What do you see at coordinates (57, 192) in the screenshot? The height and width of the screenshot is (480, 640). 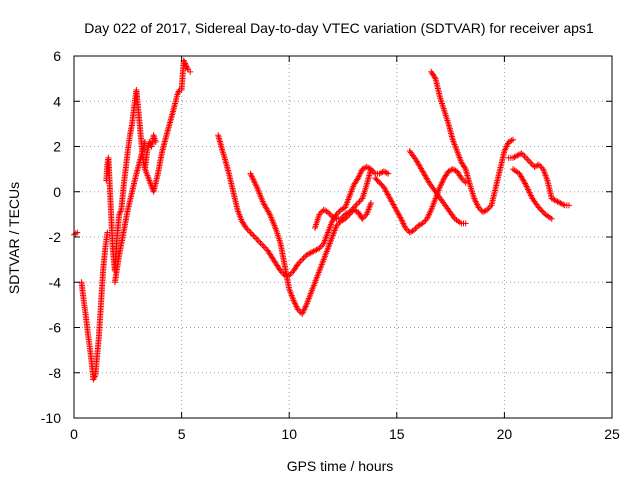 I see `y-tick-label: 0` at bounding box center [57, 192].